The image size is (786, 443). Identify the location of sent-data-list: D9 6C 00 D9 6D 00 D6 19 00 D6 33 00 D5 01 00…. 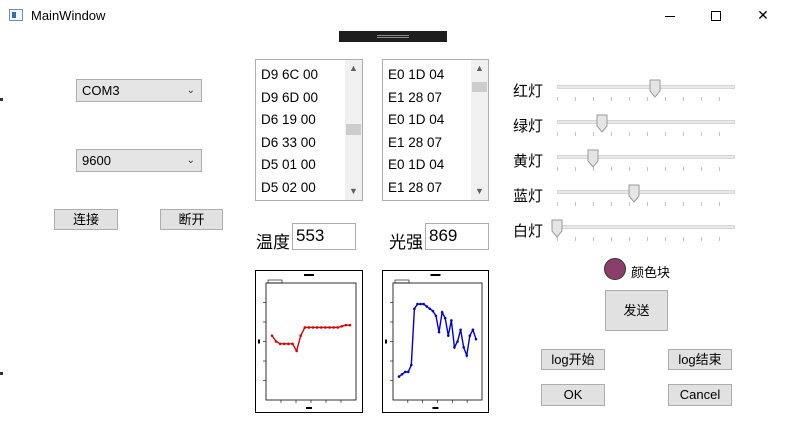
(309, 130).